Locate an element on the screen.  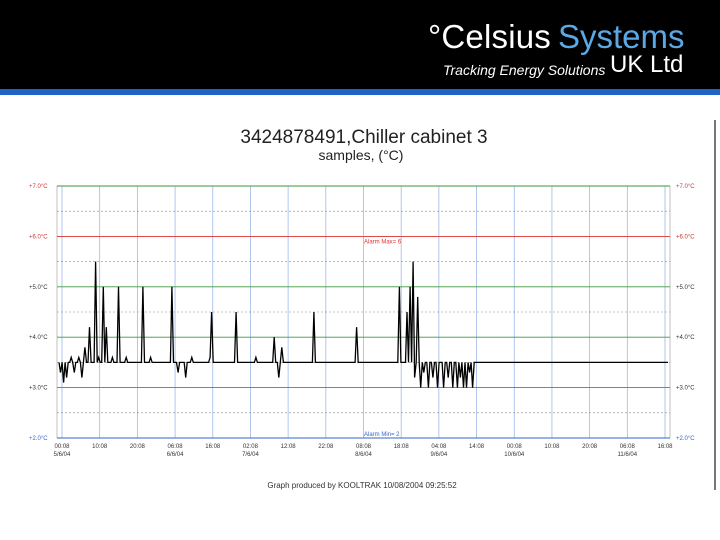
y-tick-label-right: +5.0°C is located at coordinates (685, 288).